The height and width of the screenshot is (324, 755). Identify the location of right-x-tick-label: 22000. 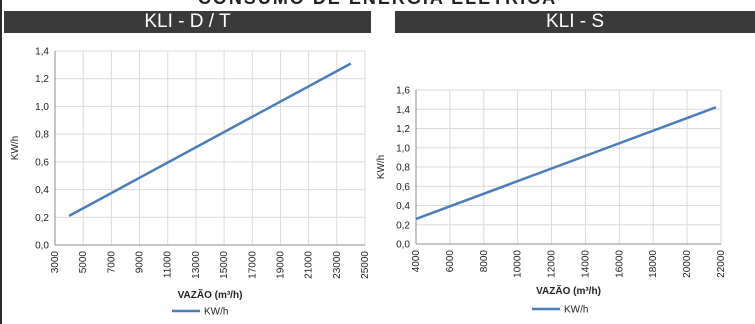
(721, 264).